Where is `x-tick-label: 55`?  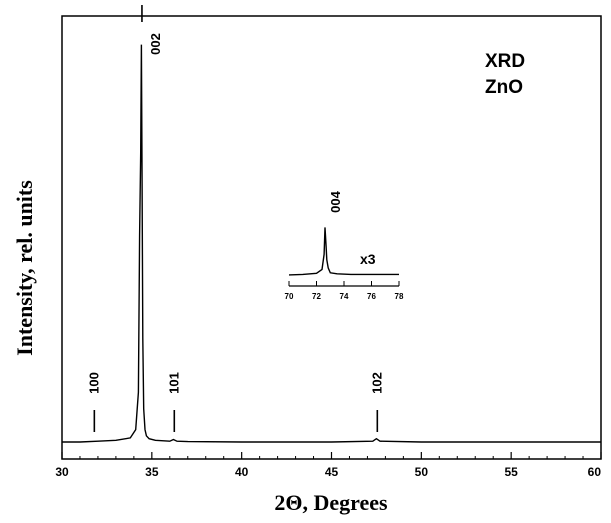 x-tick-label: 55 is located at coordinates (511, 472).